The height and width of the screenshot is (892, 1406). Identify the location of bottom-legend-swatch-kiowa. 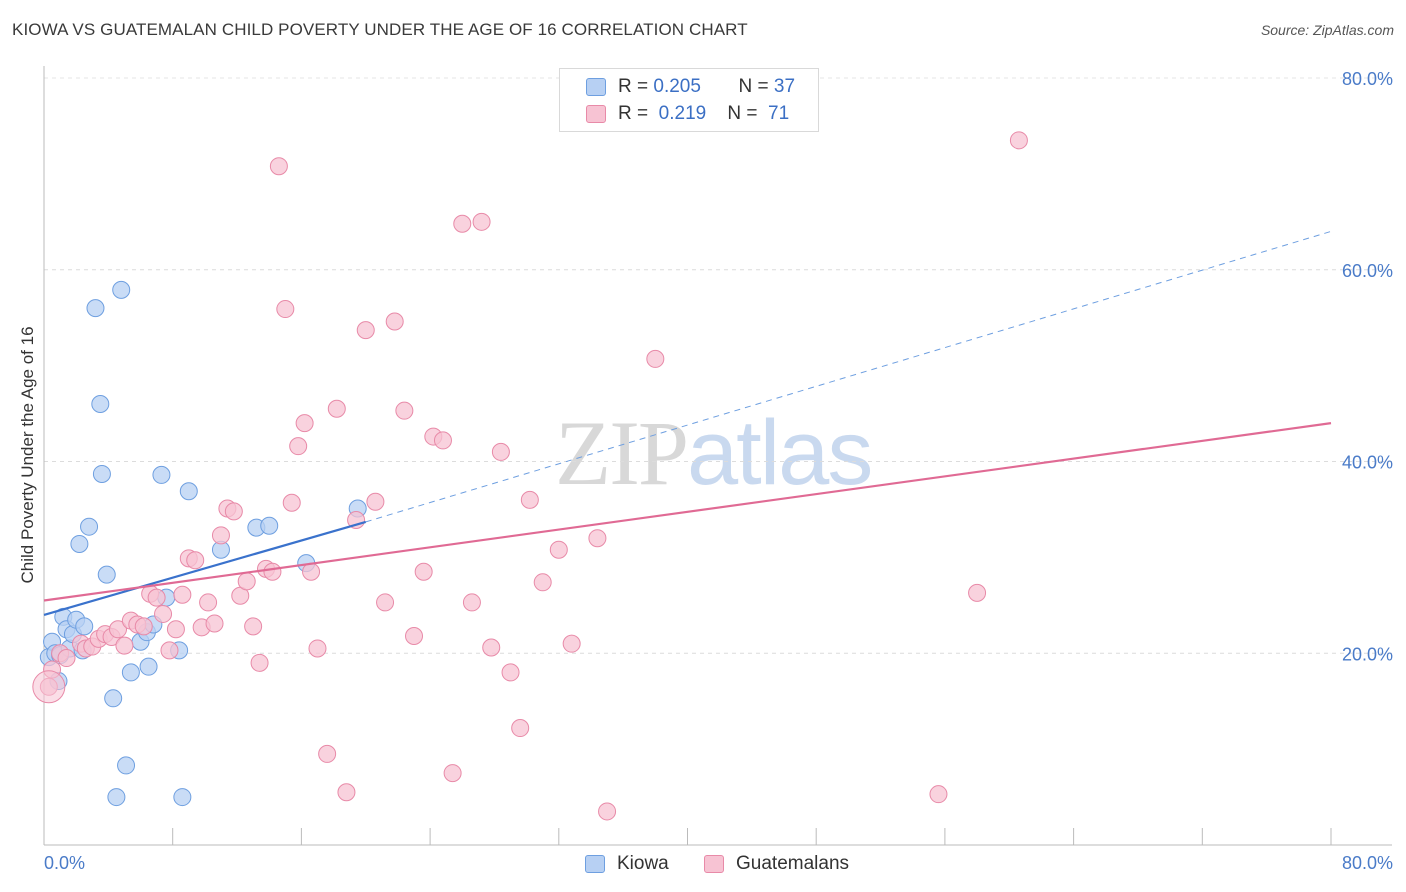
(595, 864).